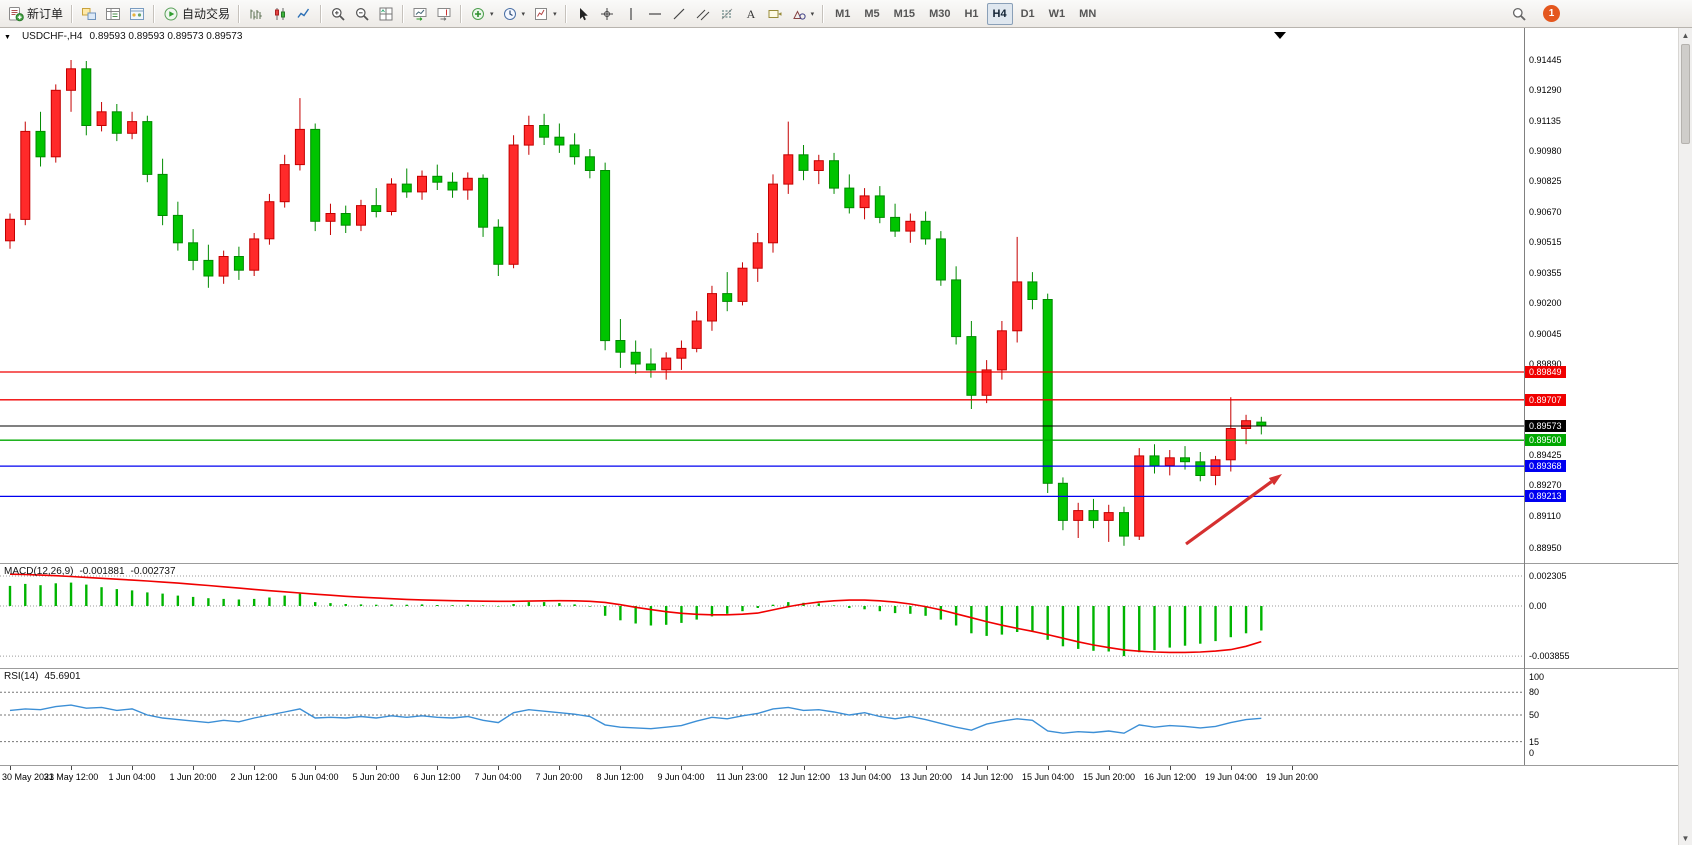  Describe the element at coordinates (655, 14) in the screenshot. I see `horizontal-line-button` at that location.